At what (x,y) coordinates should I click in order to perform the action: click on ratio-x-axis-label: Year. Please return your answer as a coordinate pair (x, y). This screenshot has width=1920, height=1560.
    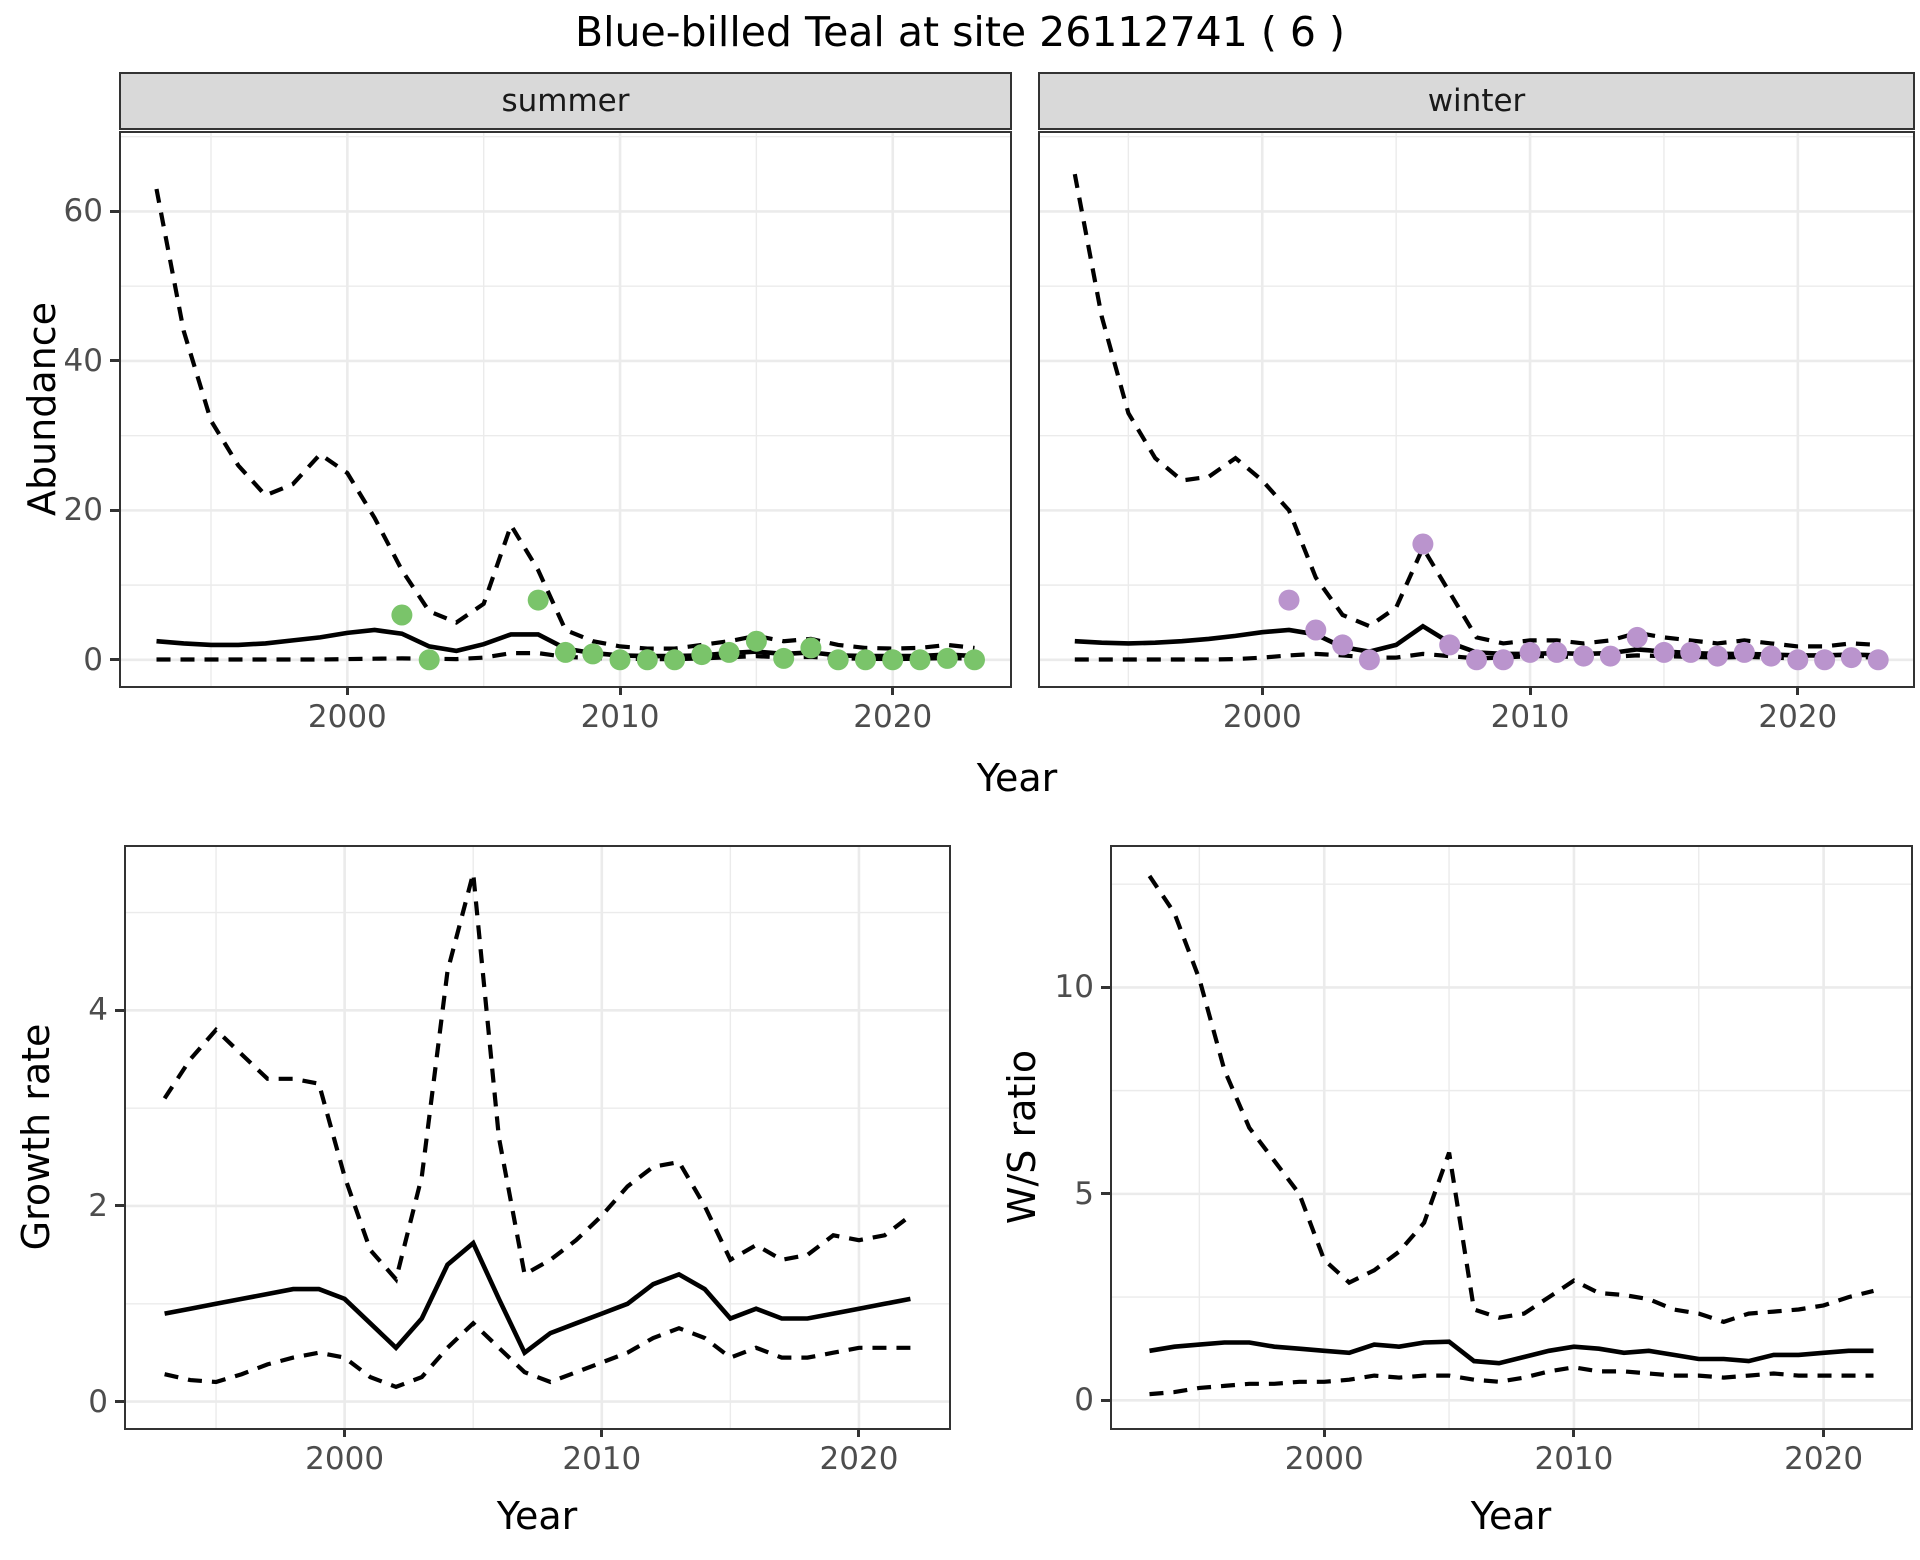
    Looking at the image, I should click on (1511, 1516).